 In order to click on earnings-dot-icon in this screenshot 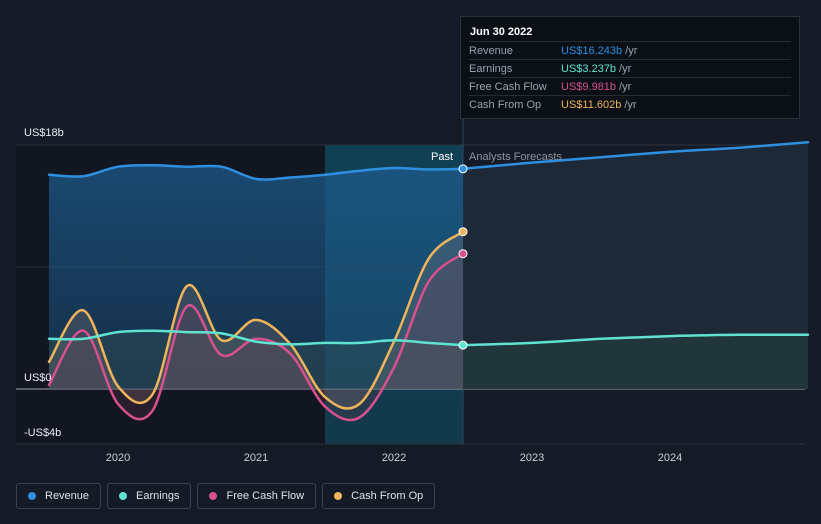, I will do `click(123, 496)`.